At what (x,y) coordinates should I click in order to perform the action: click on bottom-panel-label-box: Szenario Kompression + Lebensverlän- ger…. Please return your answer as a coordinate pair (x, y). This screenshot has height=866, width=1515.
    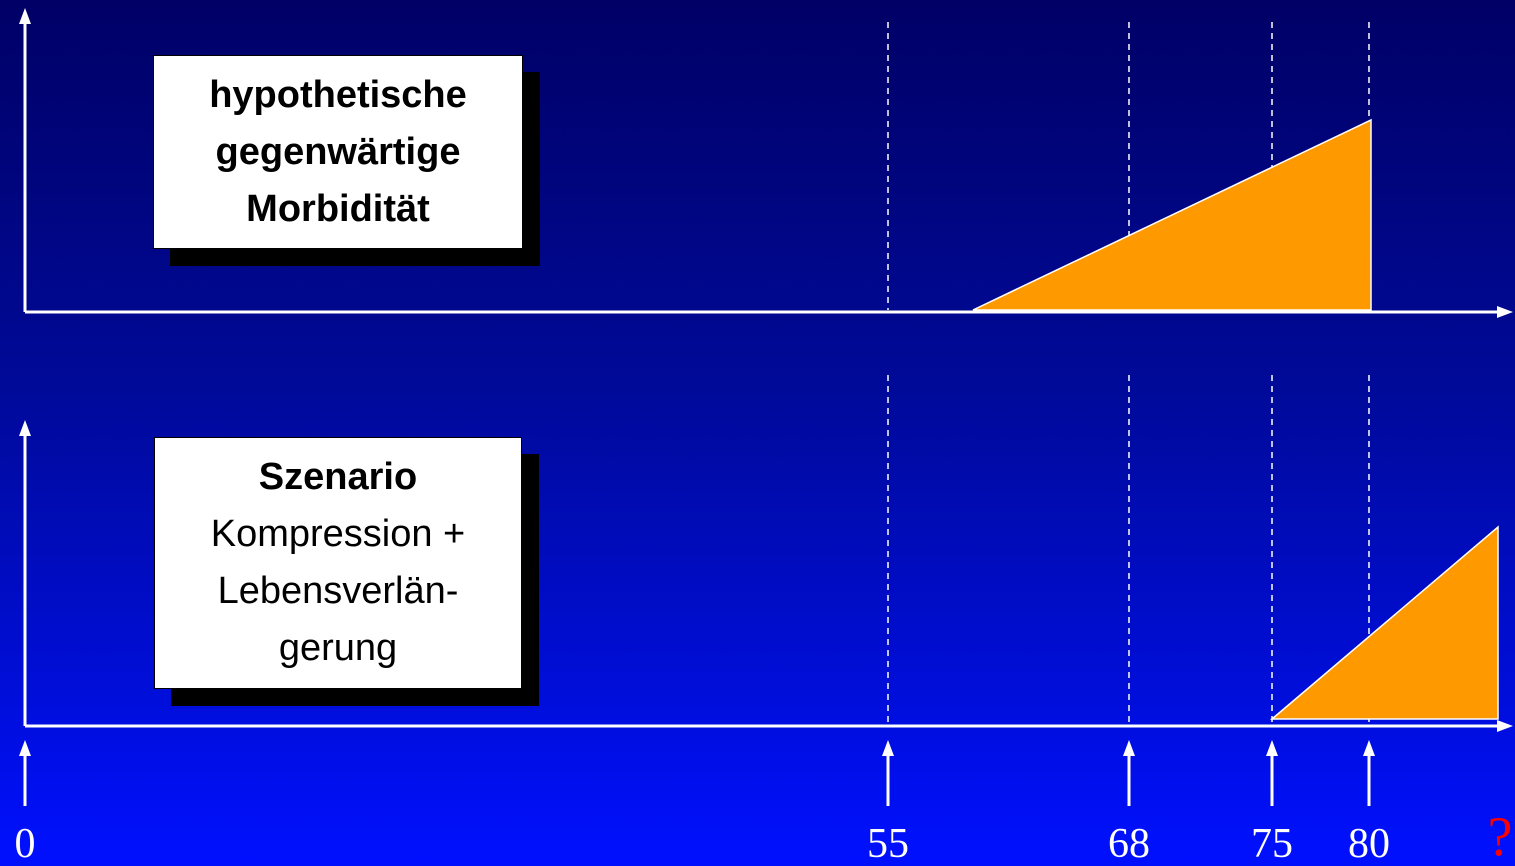
    Looking at the image, I should click on (338, 563).